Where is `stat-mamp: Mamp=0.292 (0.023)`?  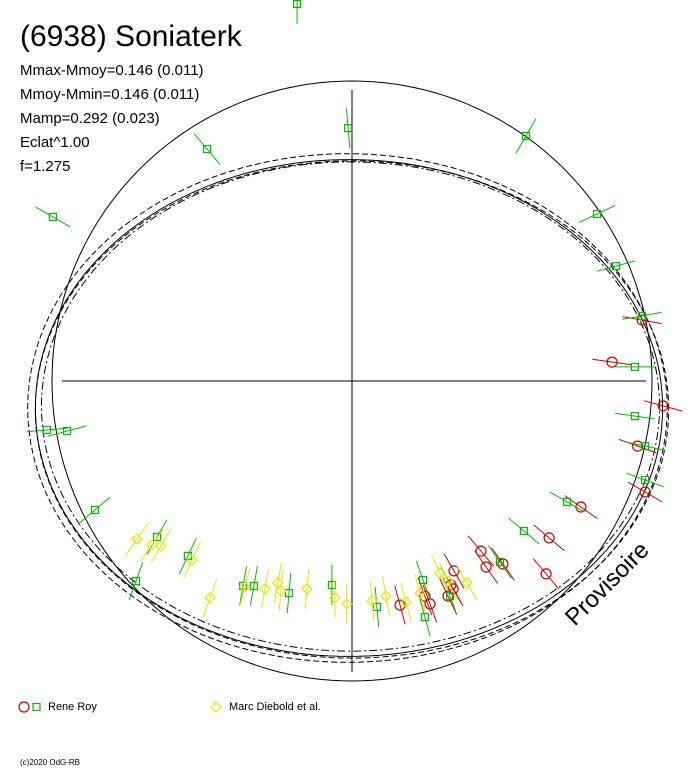 stat-mamp: Mamp=0.292 (0.023) is located at coordinates (90, 118).